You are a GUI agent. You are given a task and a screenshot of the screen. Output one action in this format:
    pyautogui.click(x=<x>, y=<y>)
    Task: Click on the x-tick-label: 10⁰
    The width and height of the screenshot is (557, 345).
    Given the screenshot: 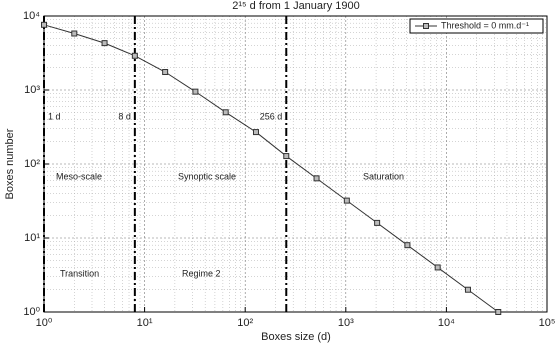 What is the action you would take?
    pyautogui.click(x=44, y=323)
    